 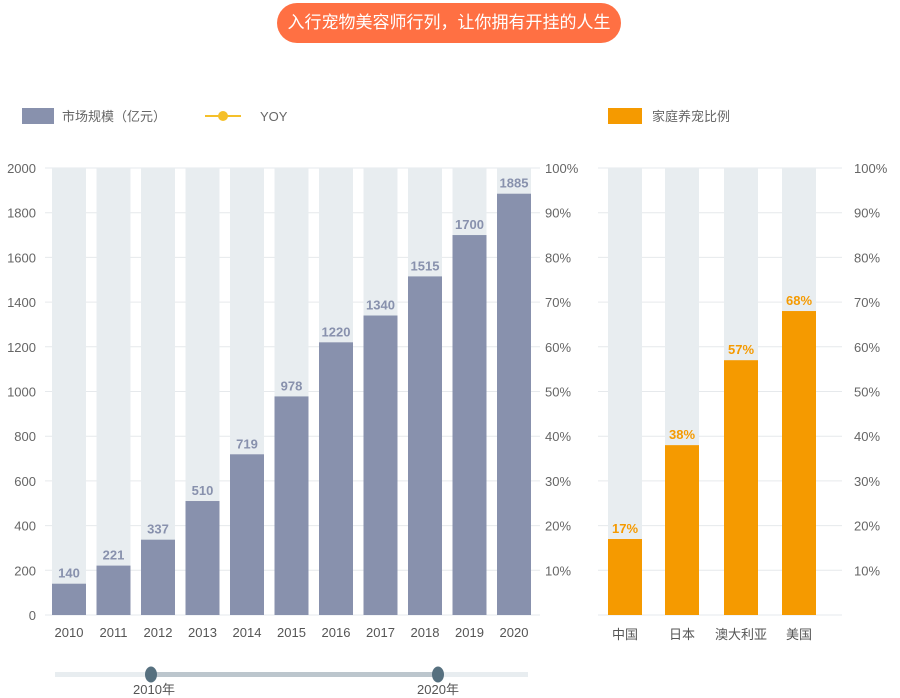 I want to click on legend-yoy-marker, so click(x=223, y=116).